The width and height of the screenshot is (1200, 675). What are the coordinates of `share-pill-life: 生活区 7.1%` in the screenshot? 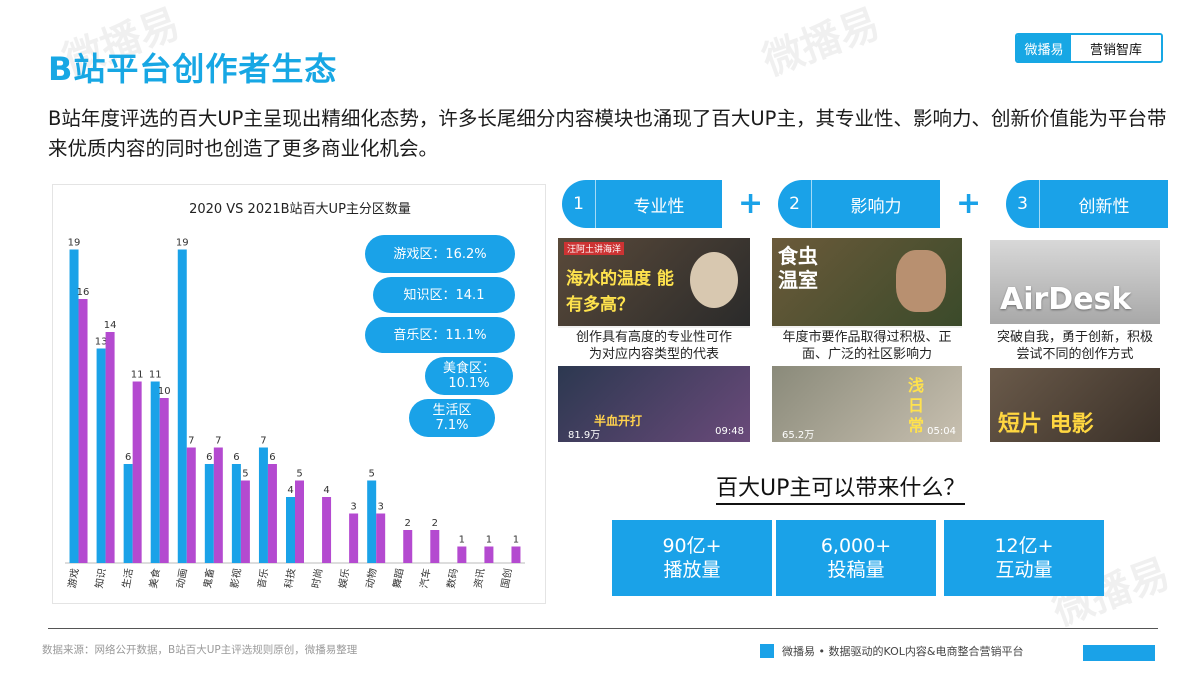 It's located at (452, 418).